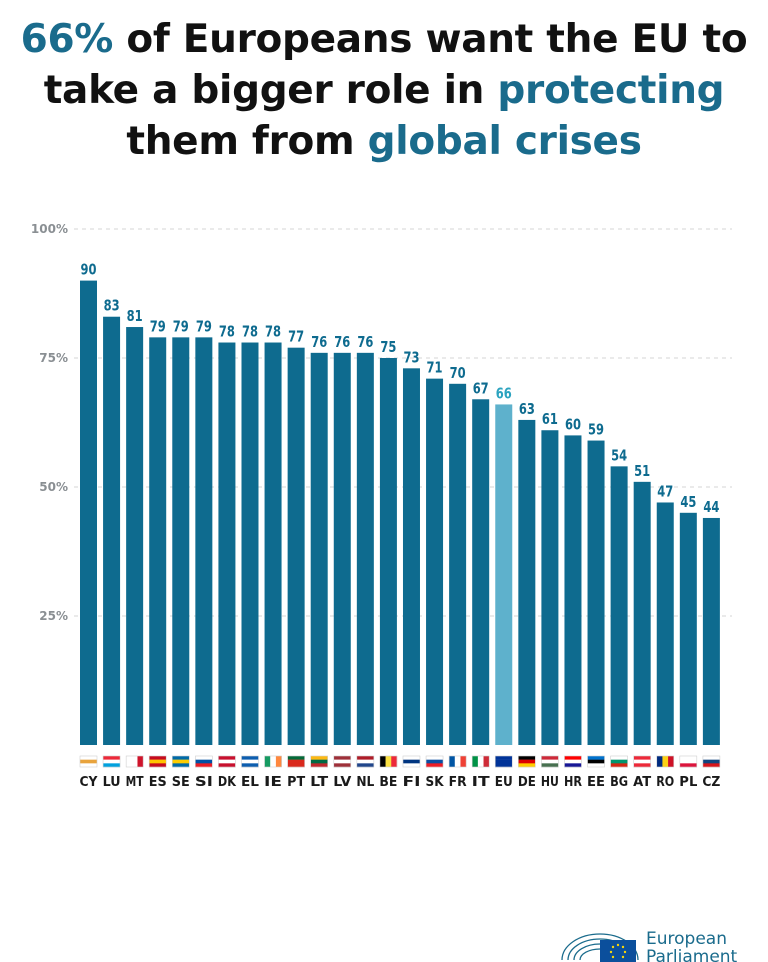  I want to click on category-label: HR, so click(573, 782).